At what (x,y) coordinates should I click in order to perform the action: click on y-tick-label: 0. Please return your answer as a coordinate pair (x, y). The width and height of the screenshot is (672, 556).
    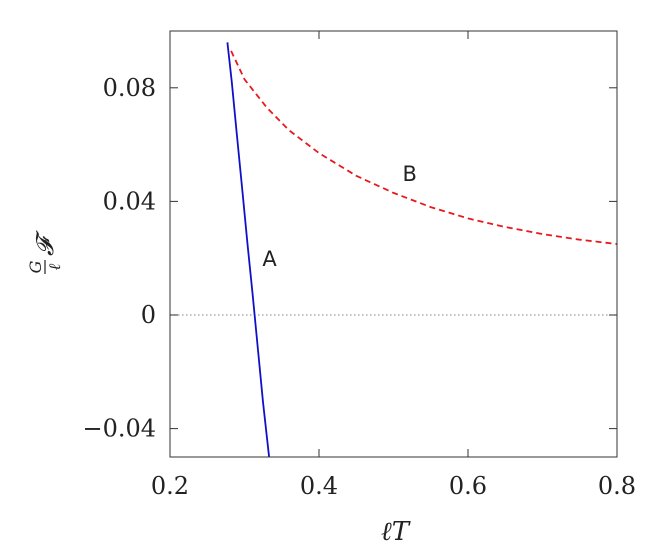
    Looking at the image, I should click on (148, 315).